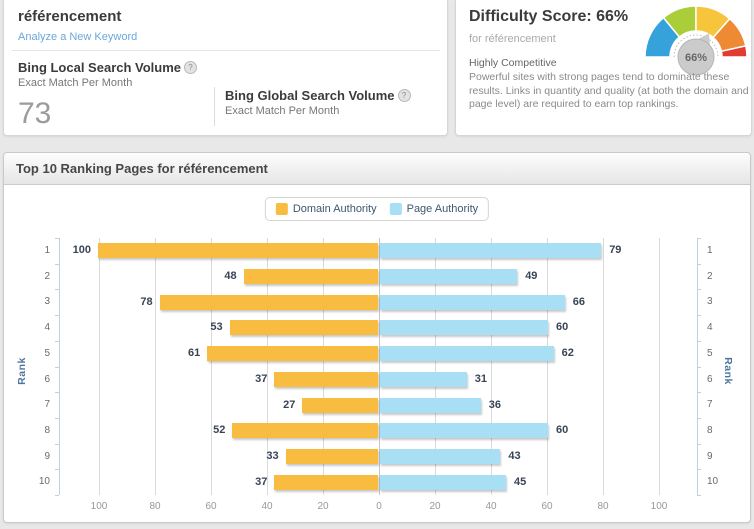  I want to click on rank-label-left-3: 3, so click(47, 302).